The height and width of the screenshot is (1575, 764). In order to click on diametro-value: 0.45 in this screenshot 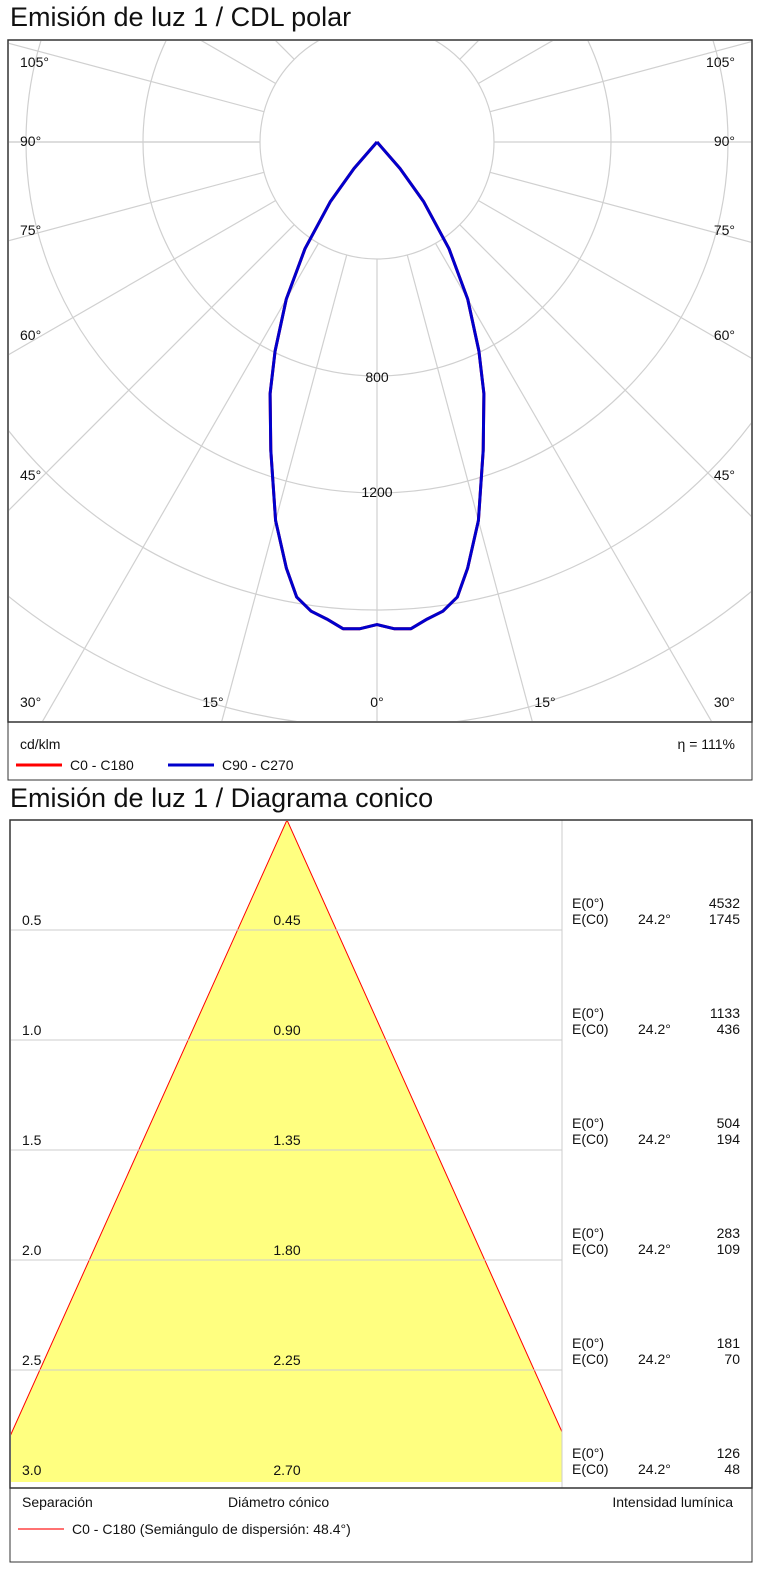, I will do `click(286, 920)`.